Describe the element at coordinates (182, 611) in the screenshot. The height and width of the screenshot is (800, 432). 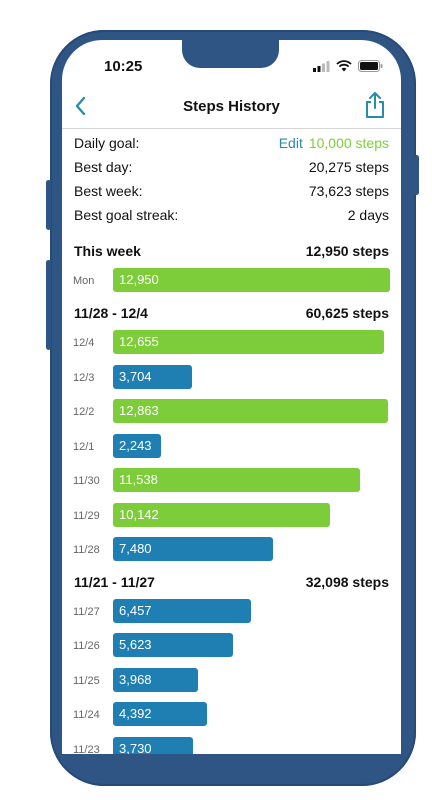
I see `day-bar: 6,457` at that location.